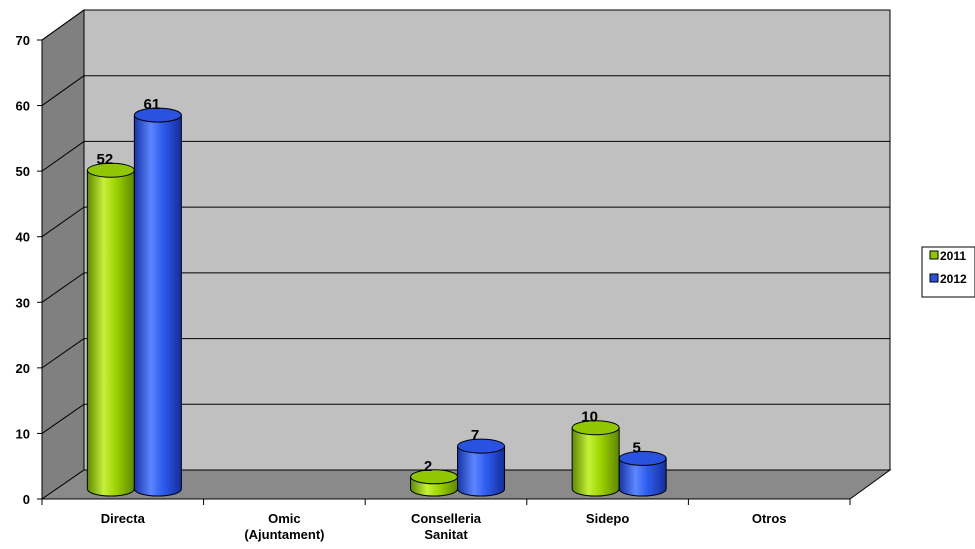 This screenshot has width=975, height=549. What do you see at coordinates (769, 518) in the screenshot?
I see `x-tick-label: Otros` at bounding box center [769, 518].